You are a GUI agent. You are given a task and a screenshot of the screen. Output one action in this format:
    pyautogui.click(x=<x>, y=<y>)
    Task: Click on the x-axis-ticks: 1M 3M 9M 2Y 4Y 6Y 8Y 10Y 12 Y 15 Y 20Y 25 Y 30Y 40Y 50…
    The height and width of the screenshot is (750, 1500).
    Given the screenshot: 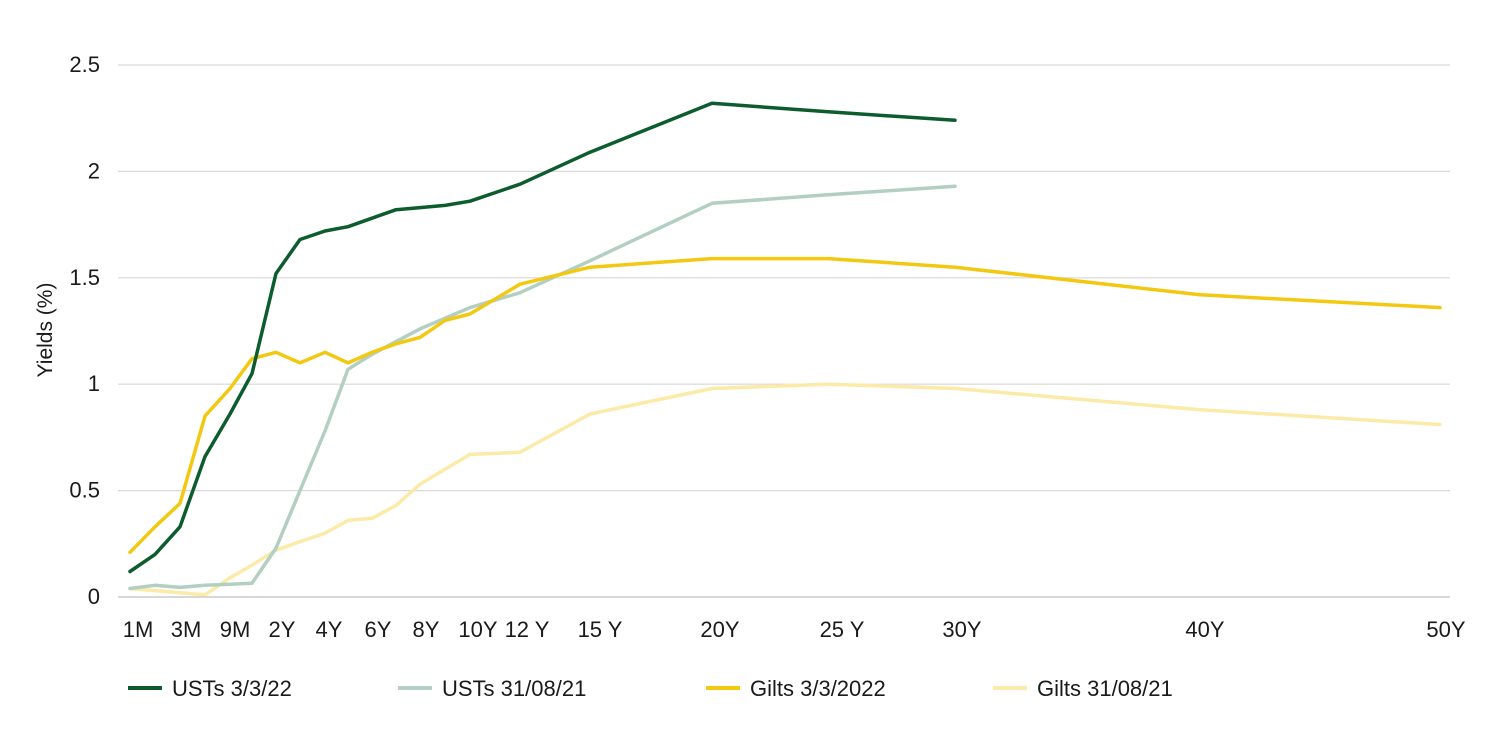 What is the action you would take?
    pyautogui.click(x=794, y=629)
    